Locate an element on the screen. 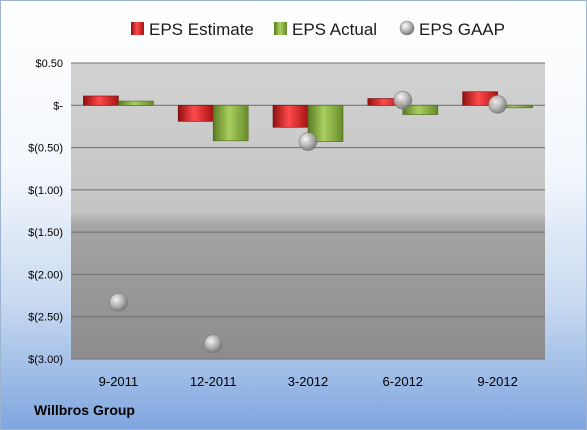 Image resolution: width=587 pixels, height=430 pixels. x-tick-label: 9-2012 is located at coordinates (497, 381).